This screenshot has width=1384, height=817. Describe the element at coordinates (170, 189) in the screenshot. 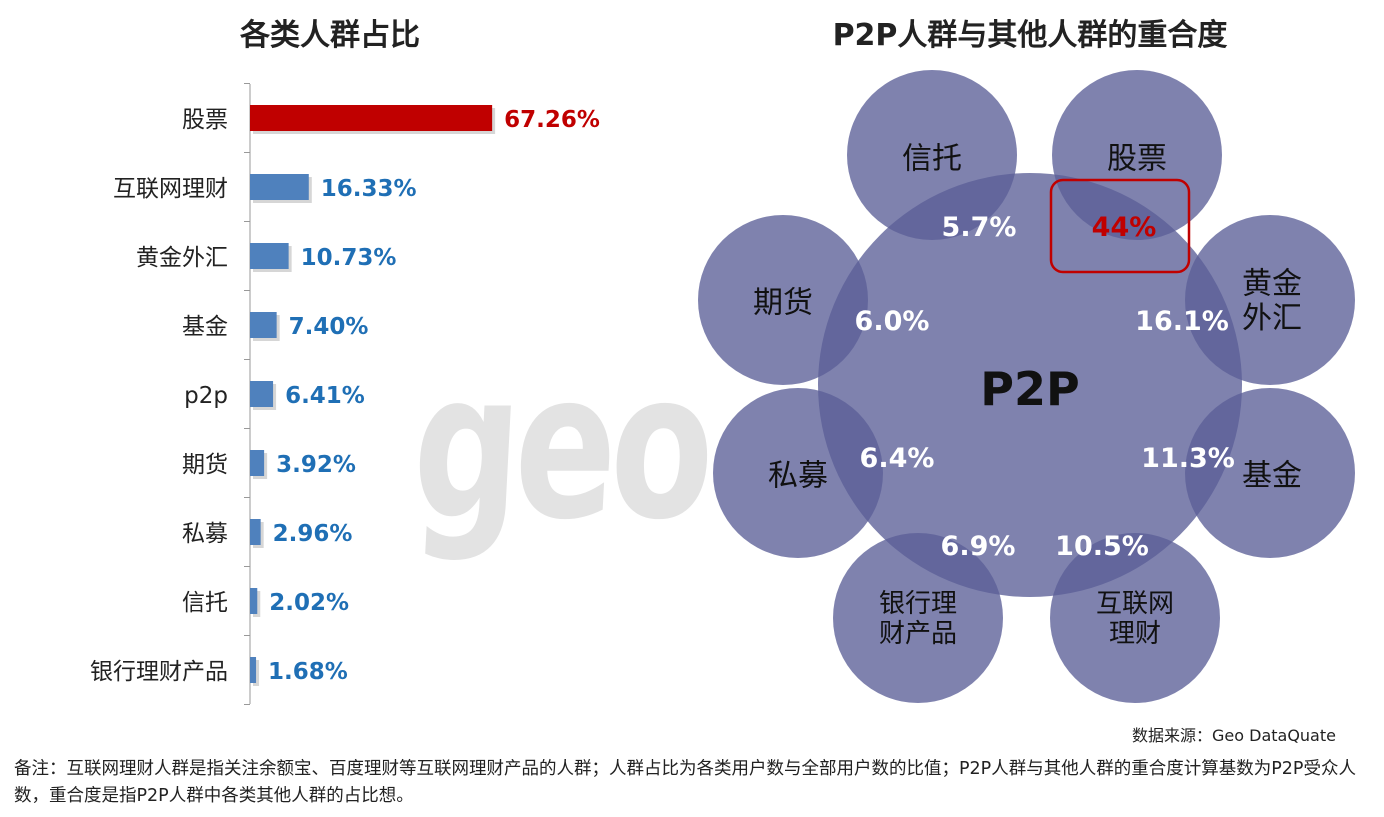

I see `bar-category-label: 互联网理财` at that location.